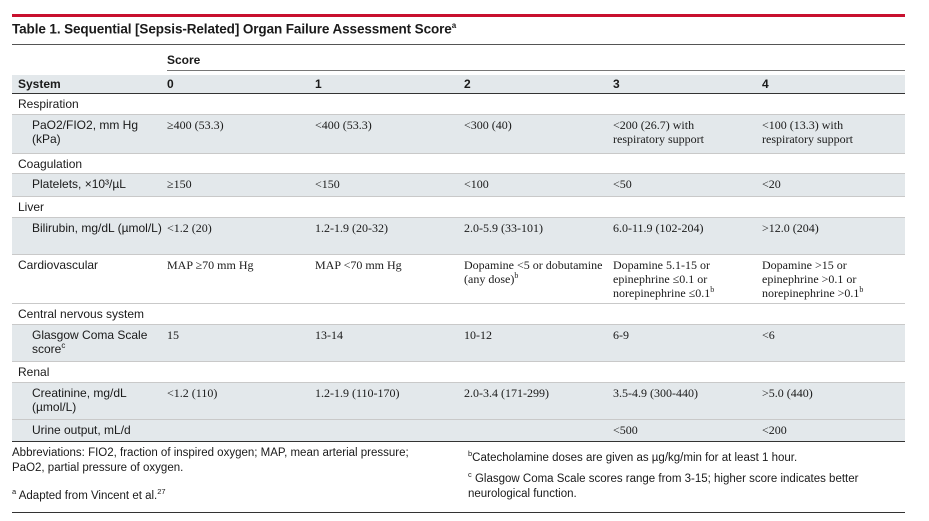  What do you see at coordinates (506, 393) in the screenshot?
I see `cell-score-2: 2.0-3.4 (171-299)` at bounding box center [506, 393].